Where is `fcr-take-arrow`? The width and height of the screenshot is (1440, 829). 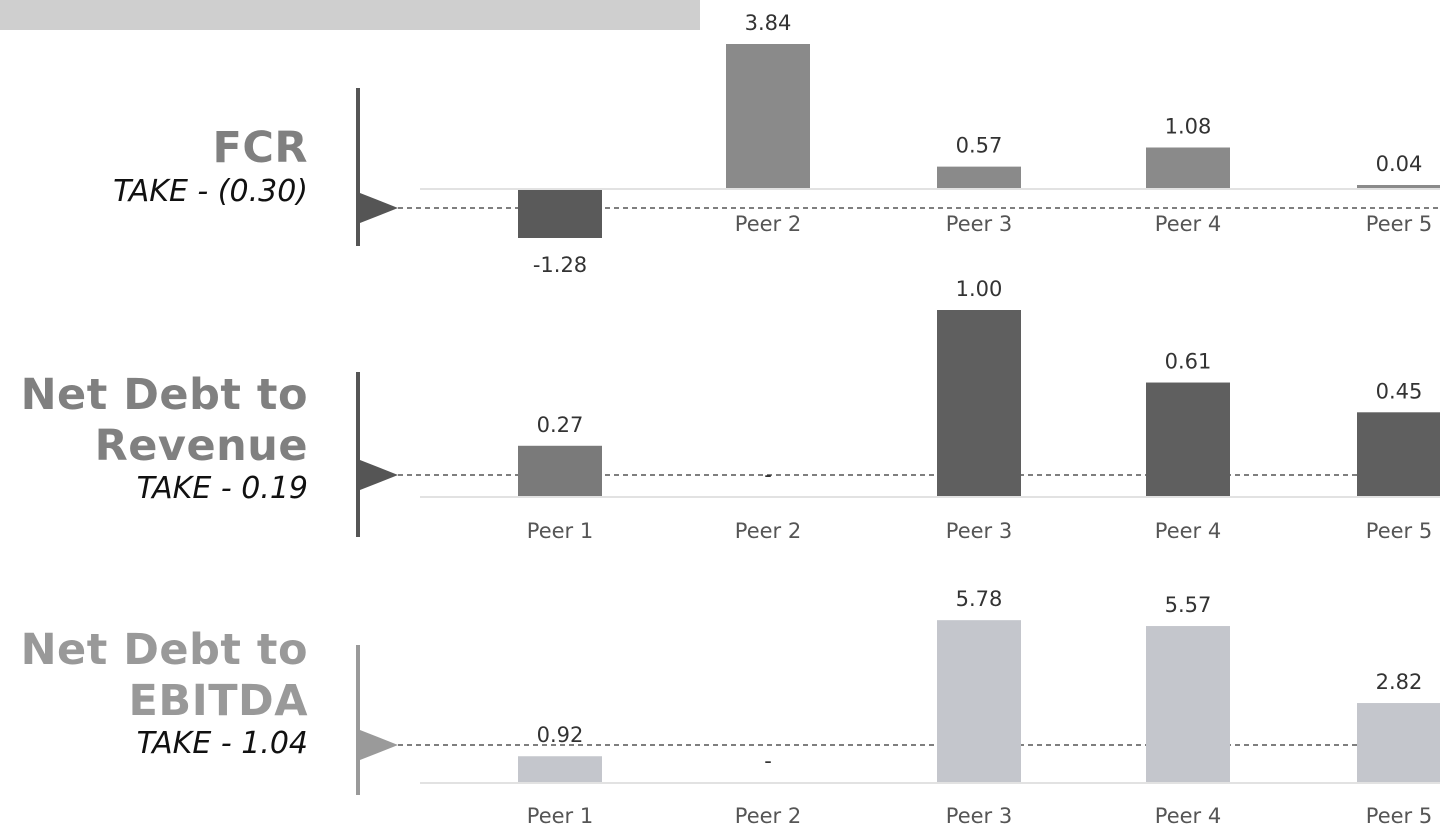 fcr-take-arrow is located at coordinates (379, 208).